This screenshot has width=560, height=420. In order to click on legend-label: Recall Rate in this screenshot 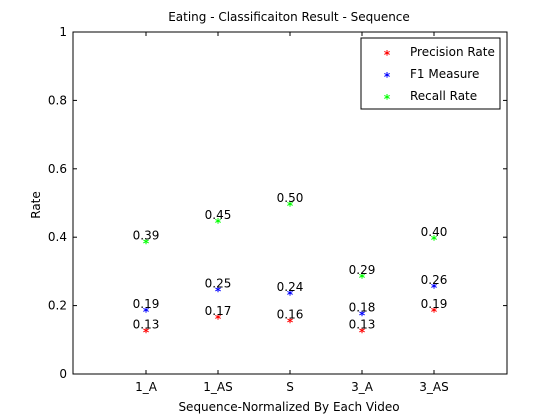, I will do `click(443, 96)`.